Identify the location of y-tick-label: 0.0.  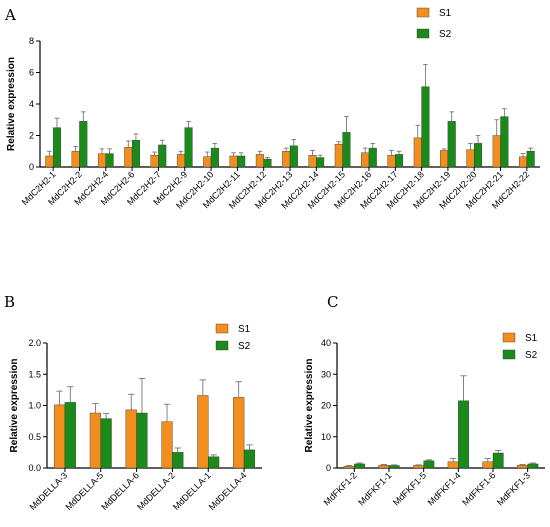
(34, 468).